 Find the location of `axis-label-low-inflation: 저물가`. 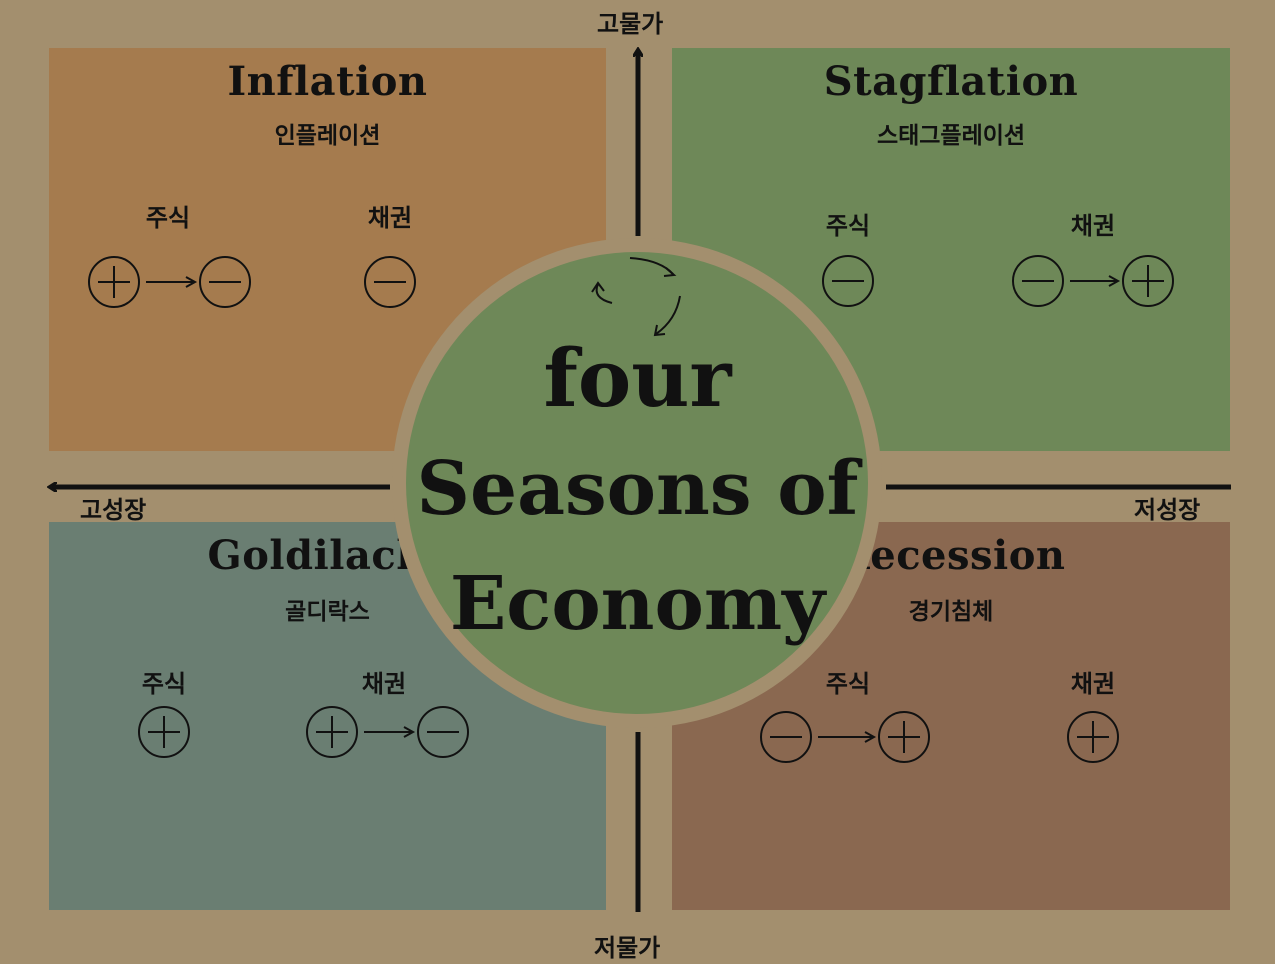

axis-label-low-inflation: 저물가 is located at coordinates (627, 948).